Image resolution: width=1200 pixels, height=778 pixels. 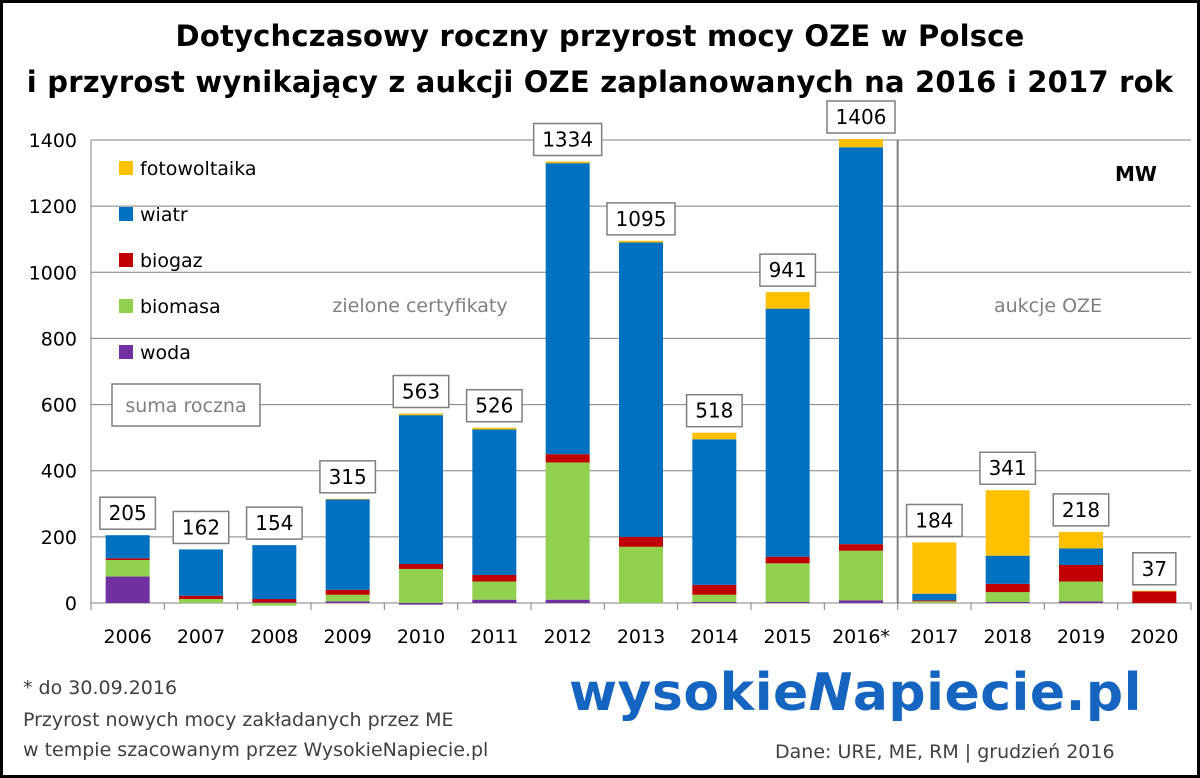 I want to click on legend-label-woda: woda, so click(x=165, y=353).